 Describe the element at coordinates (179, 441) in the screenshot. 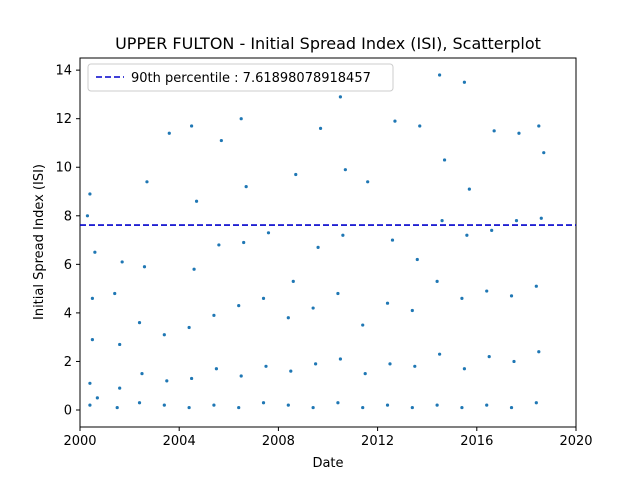

I see `x-tick-label: 2004` at that location.